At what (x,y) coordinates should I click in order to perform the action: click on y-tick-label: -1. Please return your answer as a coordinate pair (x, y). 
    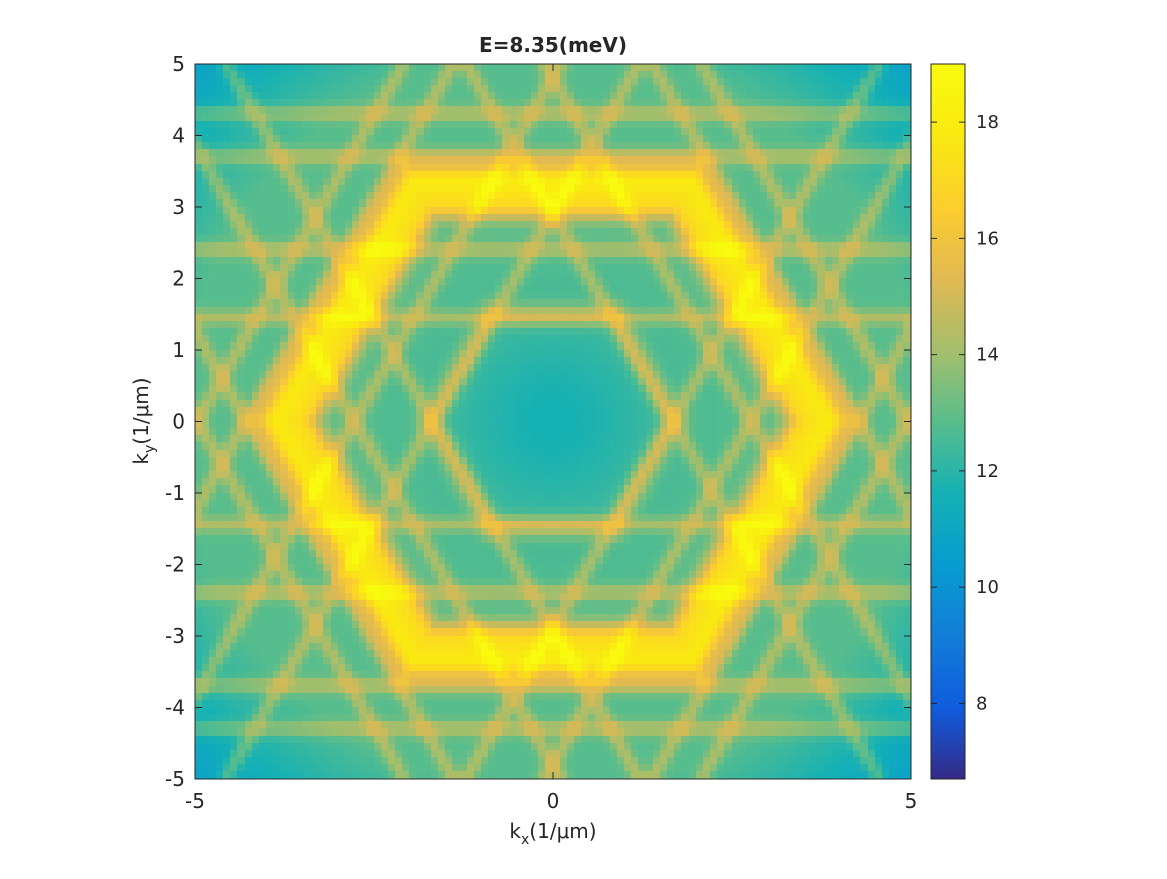
    Looking at the image, I should click on (175, 493).